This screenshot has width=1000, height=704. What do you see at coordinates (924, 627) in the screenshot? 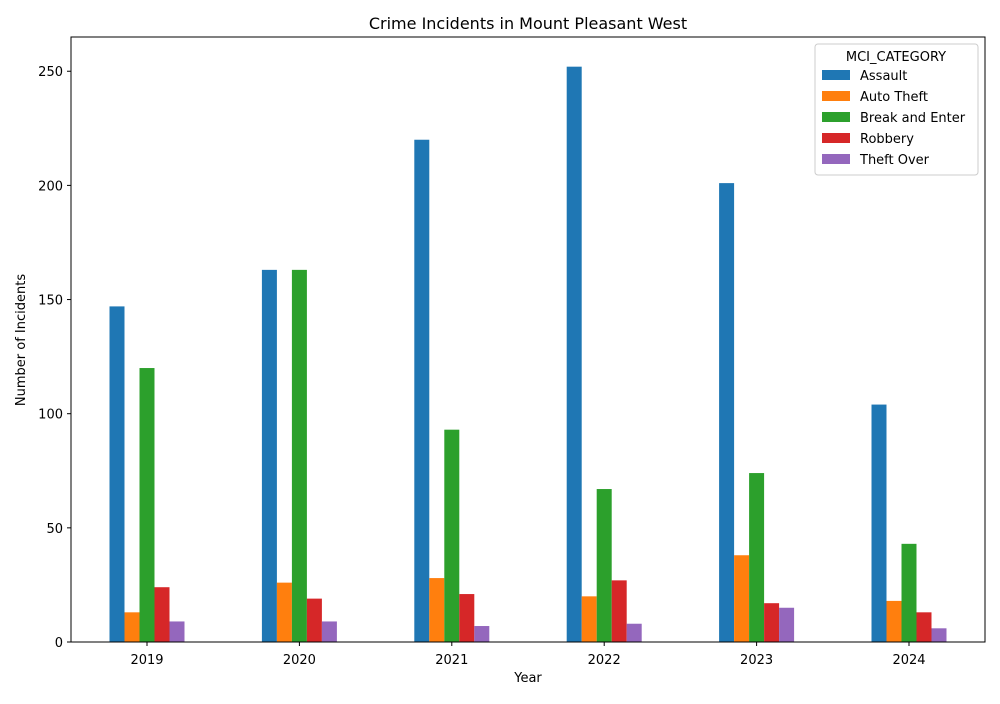
I see `bar-robbery-2024` at bounding box center [924, 627].